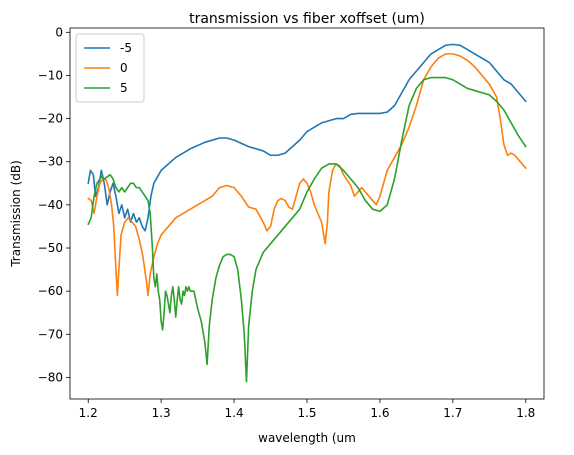 The height and width of the screenshot is (455, 574). What do you see at coordinates (50, 377) in the screenshot?
I see `y-tick-label: −80` at bounding box center [50, 377].